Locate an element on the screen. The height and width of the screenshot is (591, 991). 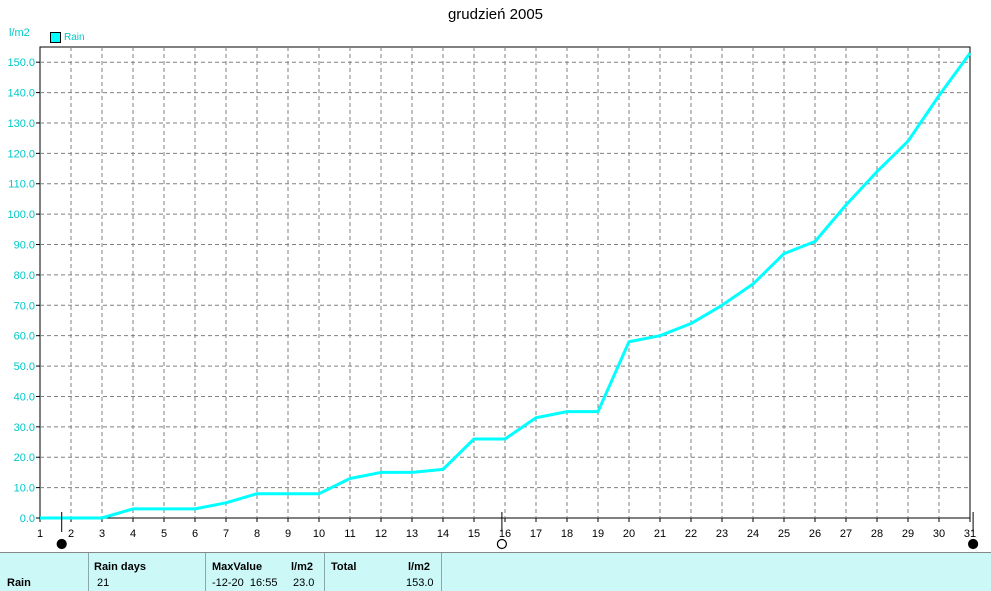
x-tick-label: 21 is located at coordinates (660, 534).